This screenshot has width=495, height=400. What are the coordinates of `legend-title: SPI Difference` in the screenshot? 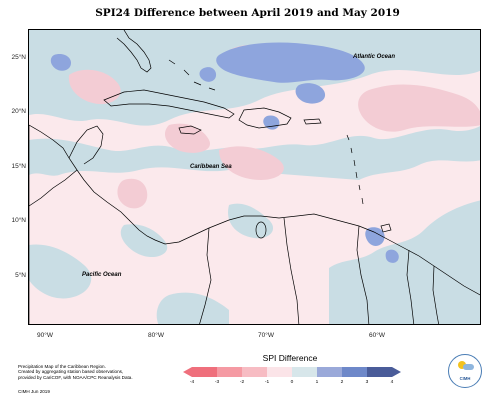 It's located at (290, 358).